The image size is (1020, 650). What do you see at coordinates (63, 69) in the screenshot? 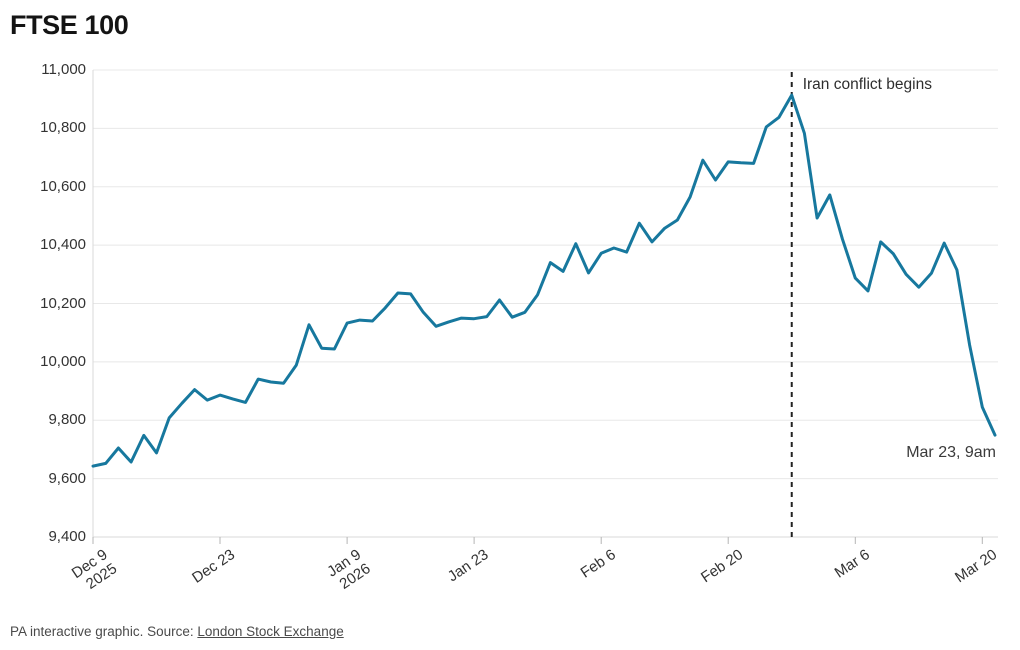
I see `y-axis-tick-label: 11,000` at bounding box center [63, 69].